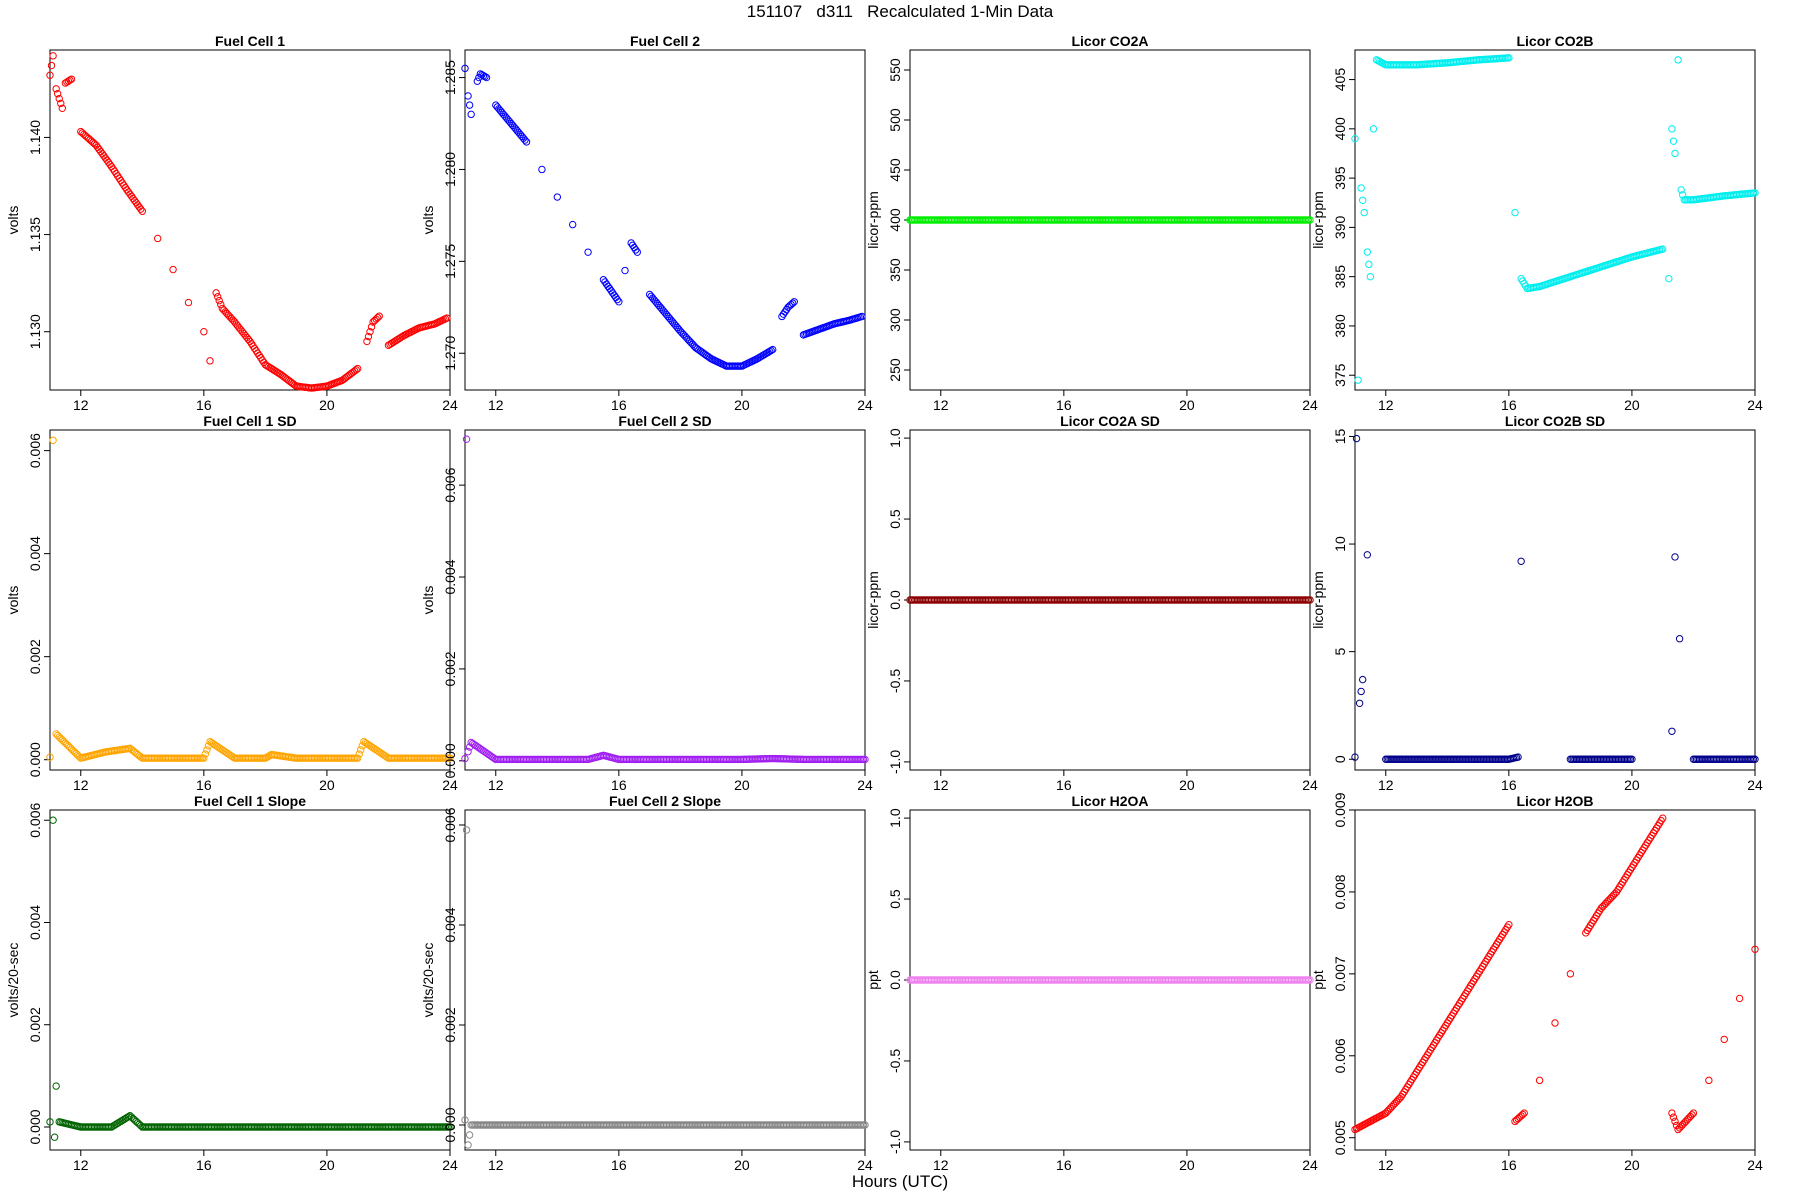 This screenshot has height=1200, width=1800. What do you see at coordinates (250, 41) in the screenshot?
I see `panel-title: Fuel Cell 1` at bounding box center [250, 41].